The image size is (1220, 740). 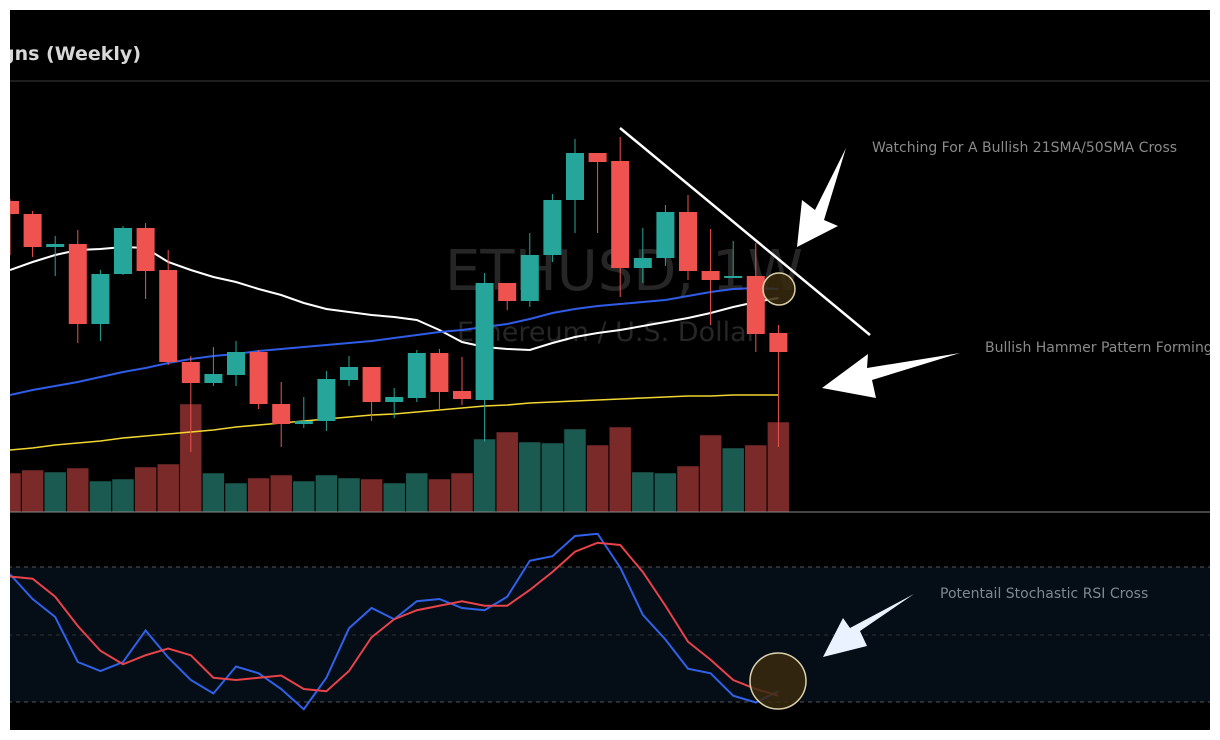 What do you see at coordinates (400, 458) in the screenshot?
I see `volume-bars` at bounding box center [400, 458].